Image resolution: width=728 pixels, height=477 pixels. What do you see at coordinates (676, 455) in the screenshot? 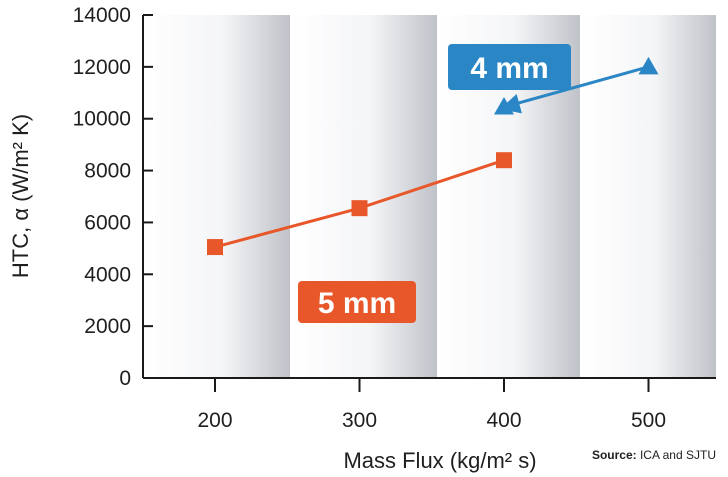
I see `source-text: ICA and SJTU` at bounding box center [676, 455].